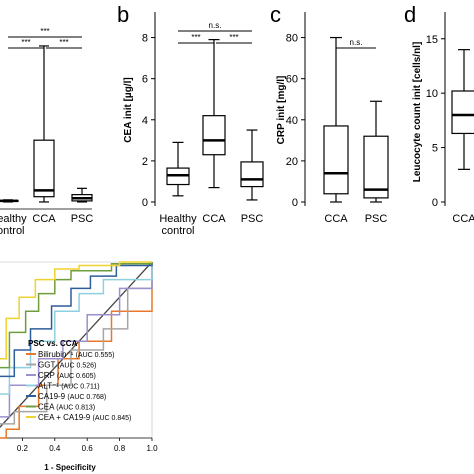  Describe the element at coordinates (376, 219) in the screenshot. I see `x-tick-label-1: PSC` at that location.